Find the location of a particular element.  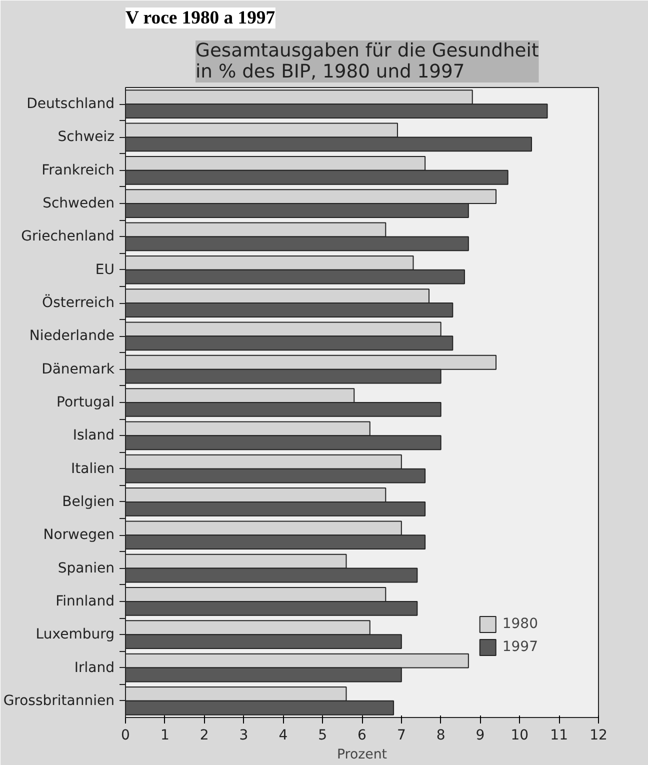

y-tick-label: Italien is located at coordinates (93, 468).